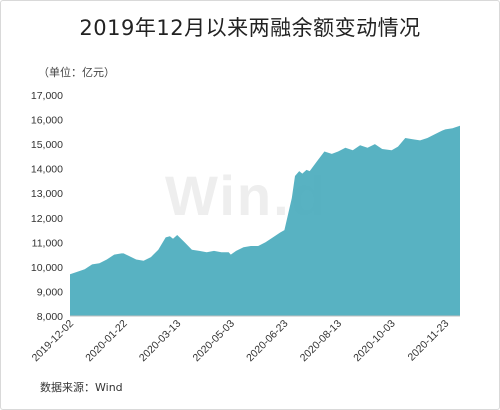 This screenshot has height=410, width=500. What do you see at coordinates (50, 292) in the screenshot?
I see `y-tick-label: 9,000` at bounding box center [50, 292].